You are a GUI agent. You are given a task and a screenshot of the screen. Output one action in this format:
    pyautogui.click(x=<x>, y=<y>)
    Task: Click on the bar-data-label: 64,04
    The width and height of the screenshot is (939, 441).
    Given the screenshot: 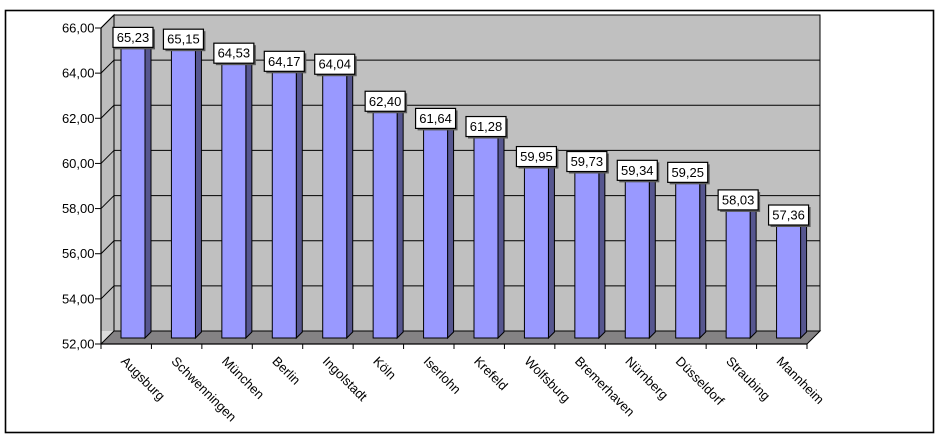 What is the action you would take?
    pyautogui.click(x=334, y=64)
    